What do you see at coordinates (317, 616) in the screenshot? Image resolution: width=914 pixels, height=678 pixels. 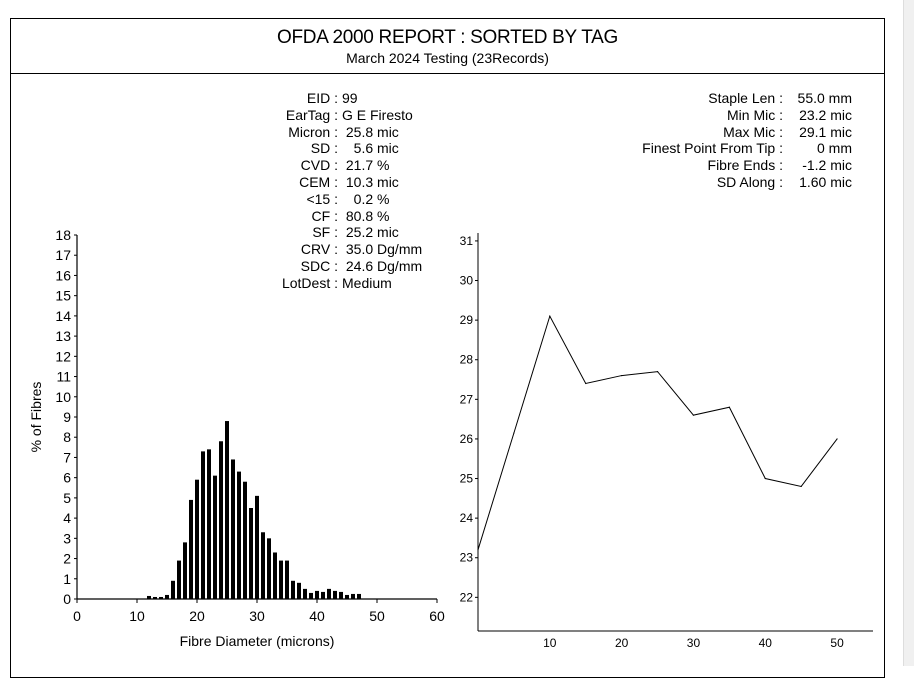 I see `x-tick-label: 40` at bounding box center [317, 616].